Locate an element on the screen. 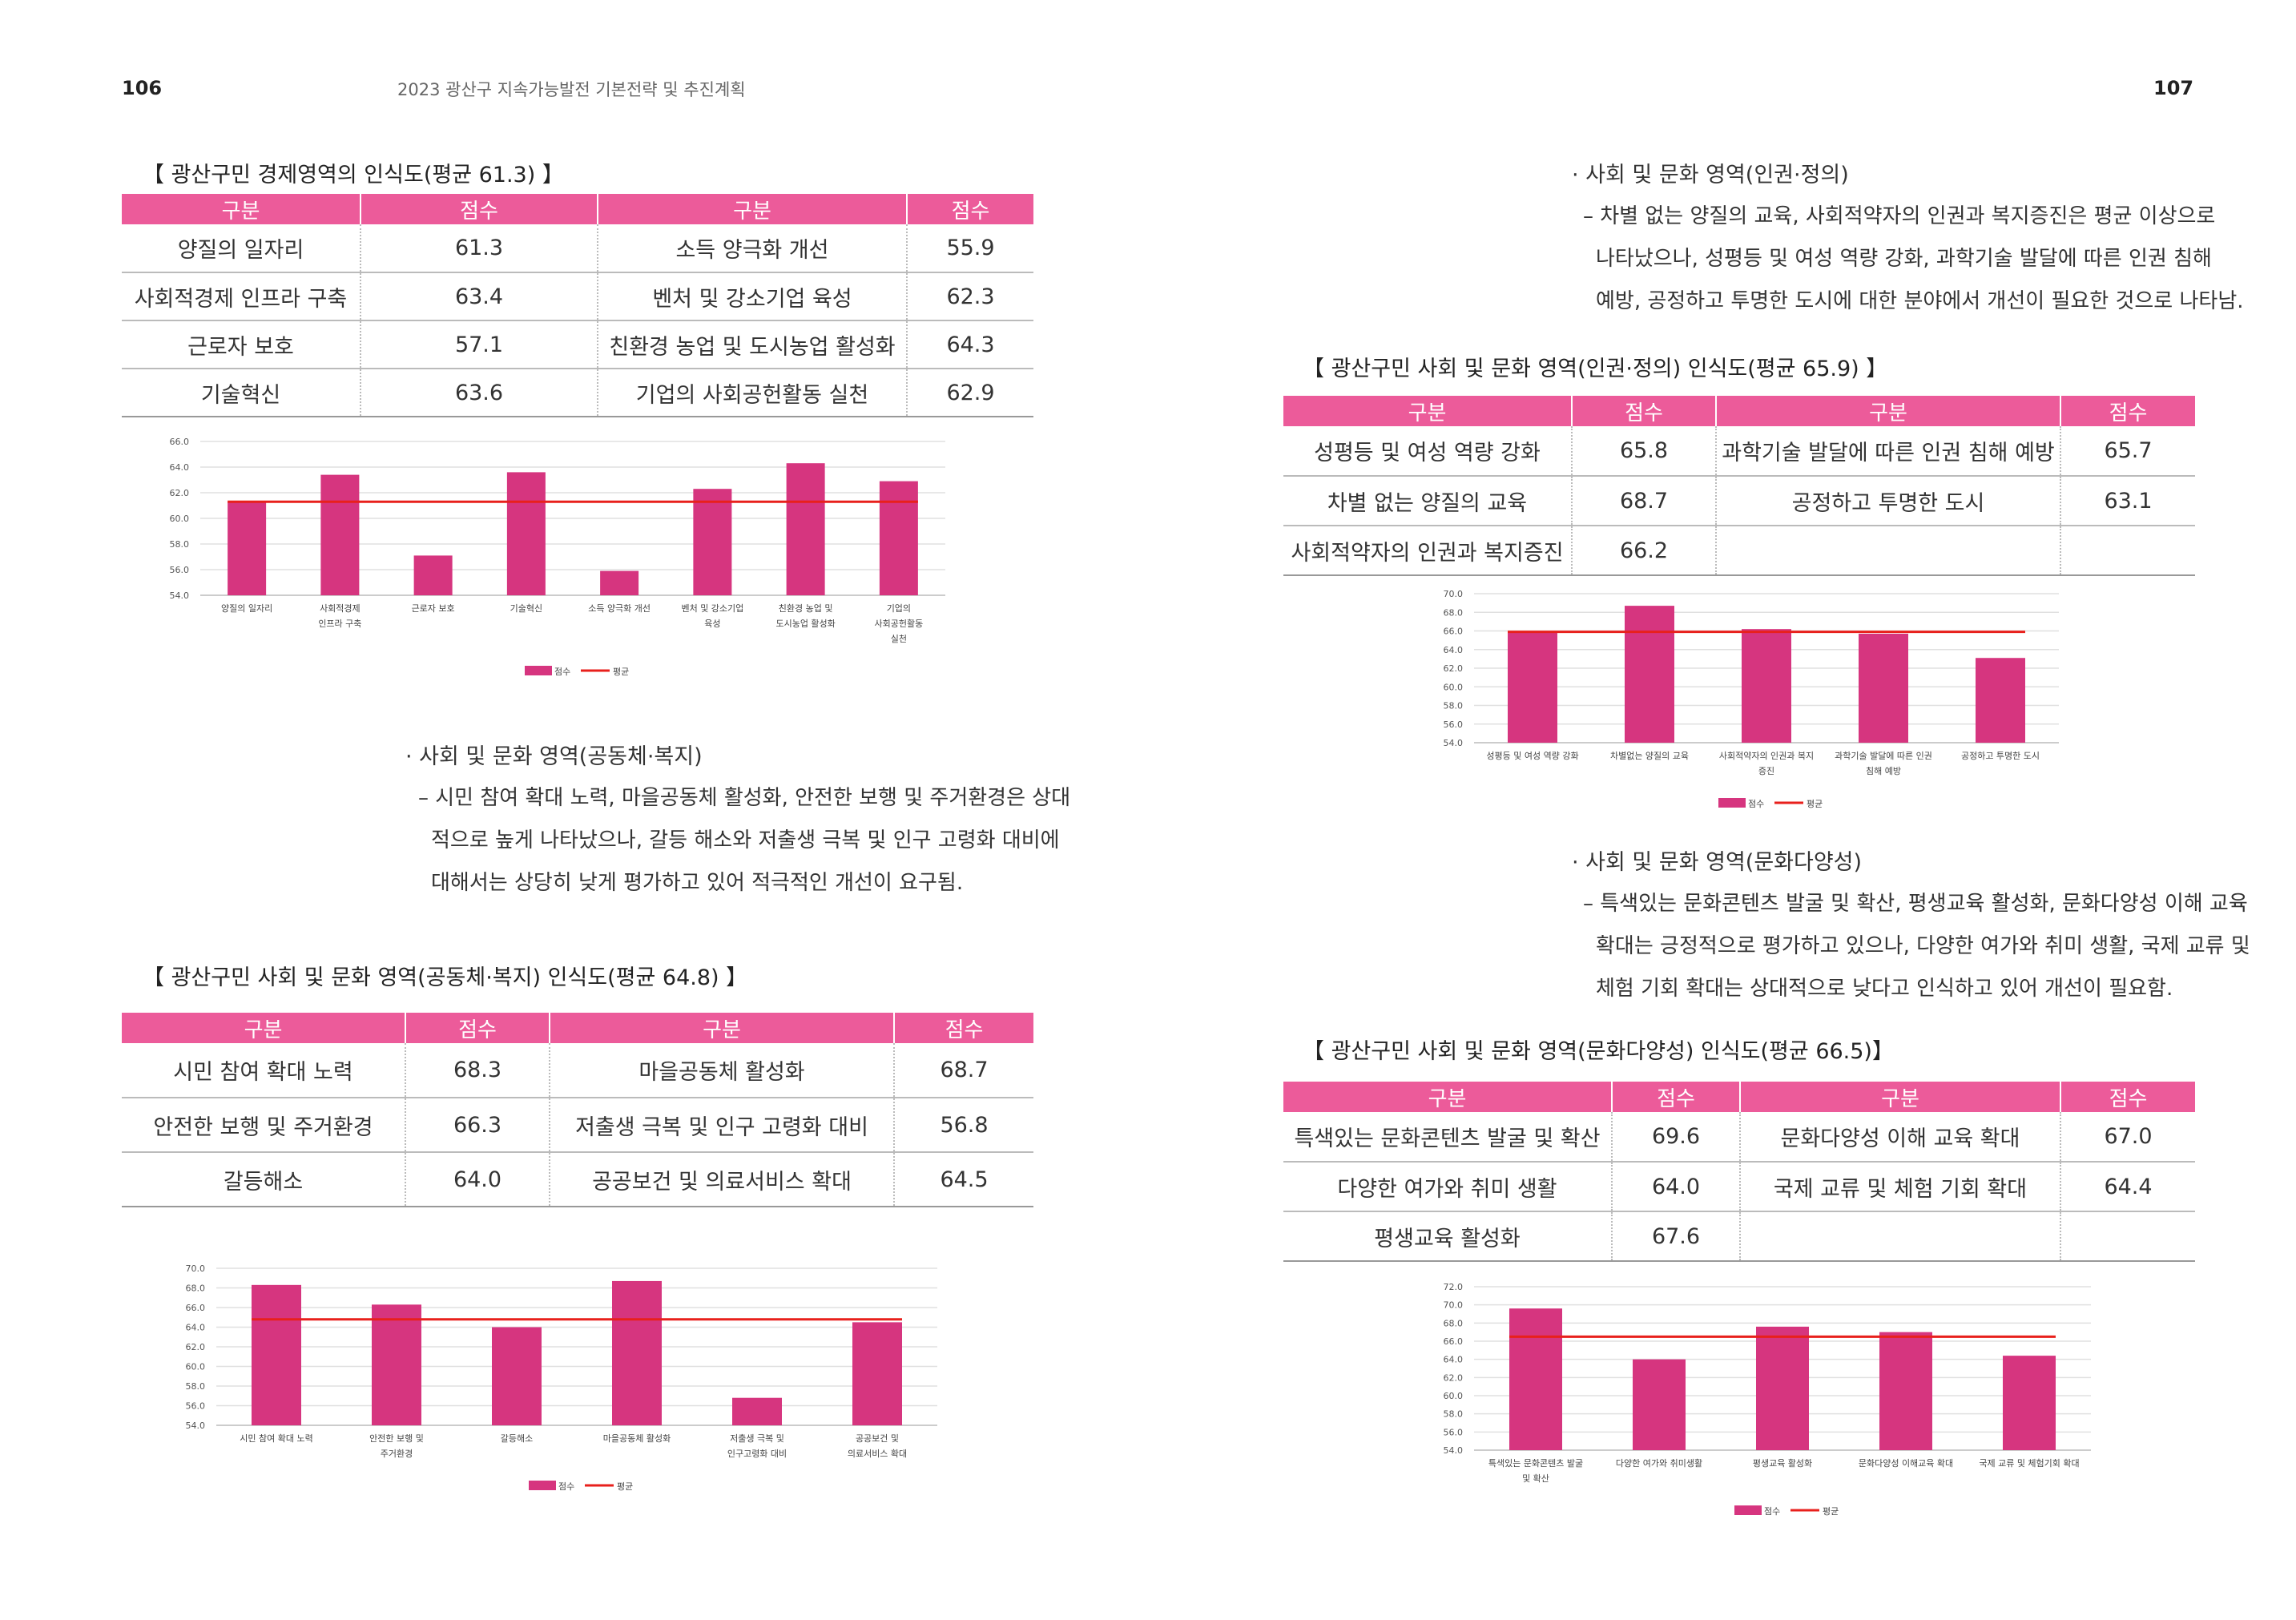  table-row: 양질의 일자리 61.3 소득 양극화 개선 55.9 is located at coordinates (577, 249).